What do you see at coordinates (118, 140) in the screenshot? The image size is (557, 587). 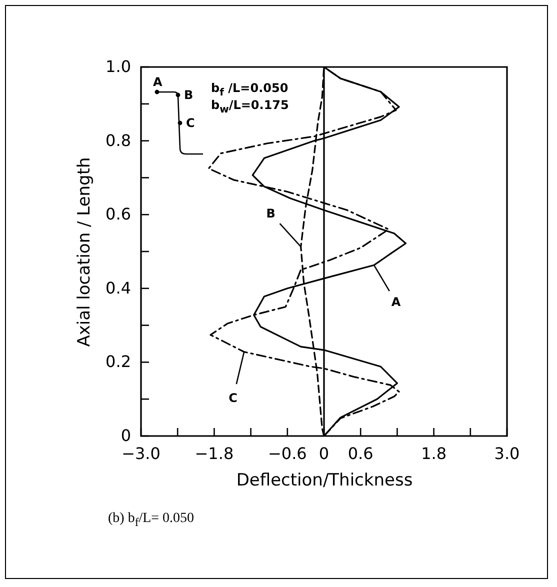 I see `y-tick-label: 0.8` at bounding box center [118, 140].